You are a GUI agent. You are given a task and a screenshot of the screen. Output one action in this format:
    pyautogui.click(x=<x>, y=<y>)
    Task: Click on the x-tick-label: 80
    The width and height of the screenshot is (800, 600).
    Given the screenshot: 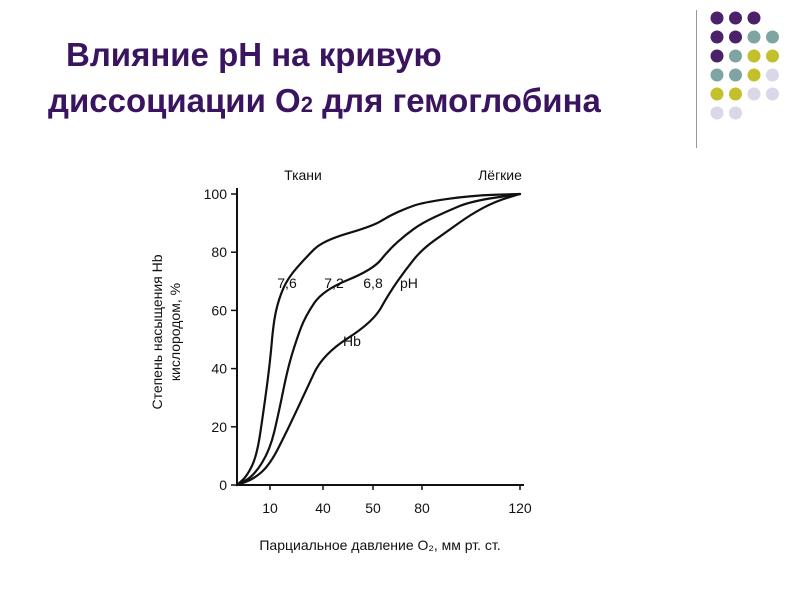 What is the action you would take?
    pyautogui.click(x=422, y=508)
    